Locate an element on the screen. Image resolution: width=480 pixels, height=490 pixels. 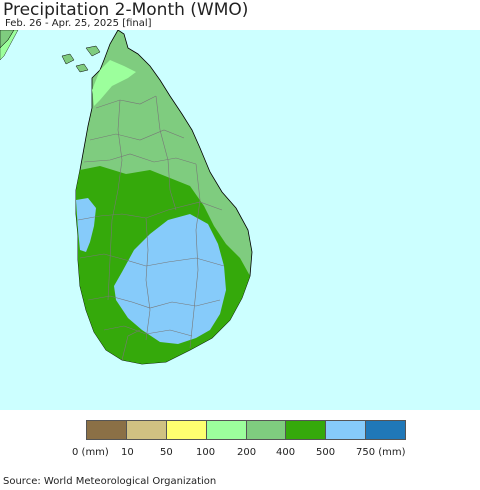
legend-label-4: 200 is located at coordinates (247, 452).